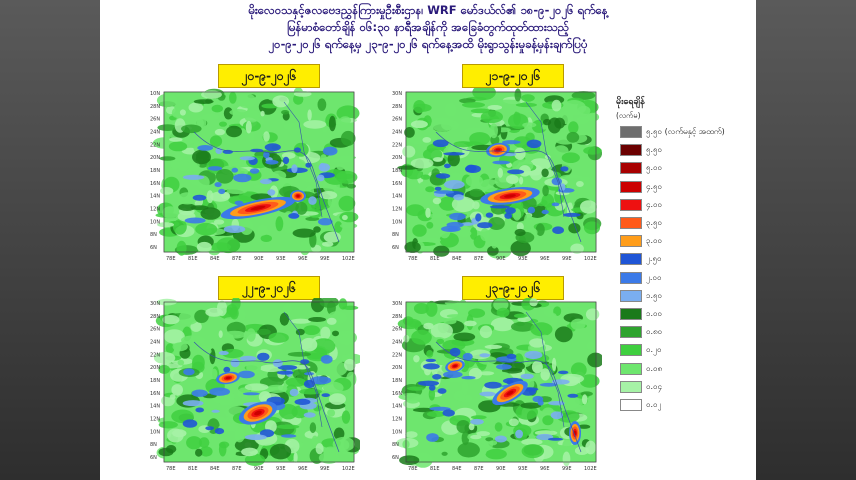  I want to click on y-axis-label: 26N, so click(397, 330).